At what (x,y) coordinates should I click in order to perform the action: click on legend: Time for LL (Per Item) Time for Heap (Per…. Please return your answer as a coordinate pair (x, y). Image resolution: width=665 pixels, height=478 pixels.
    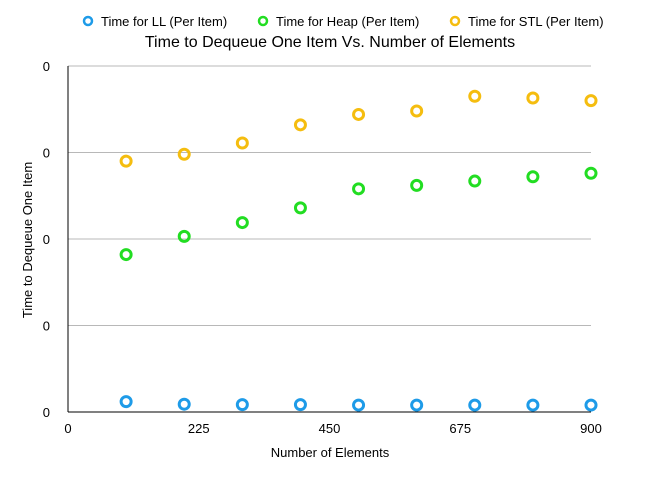
    Looking at the image, I should click on (343, 21).